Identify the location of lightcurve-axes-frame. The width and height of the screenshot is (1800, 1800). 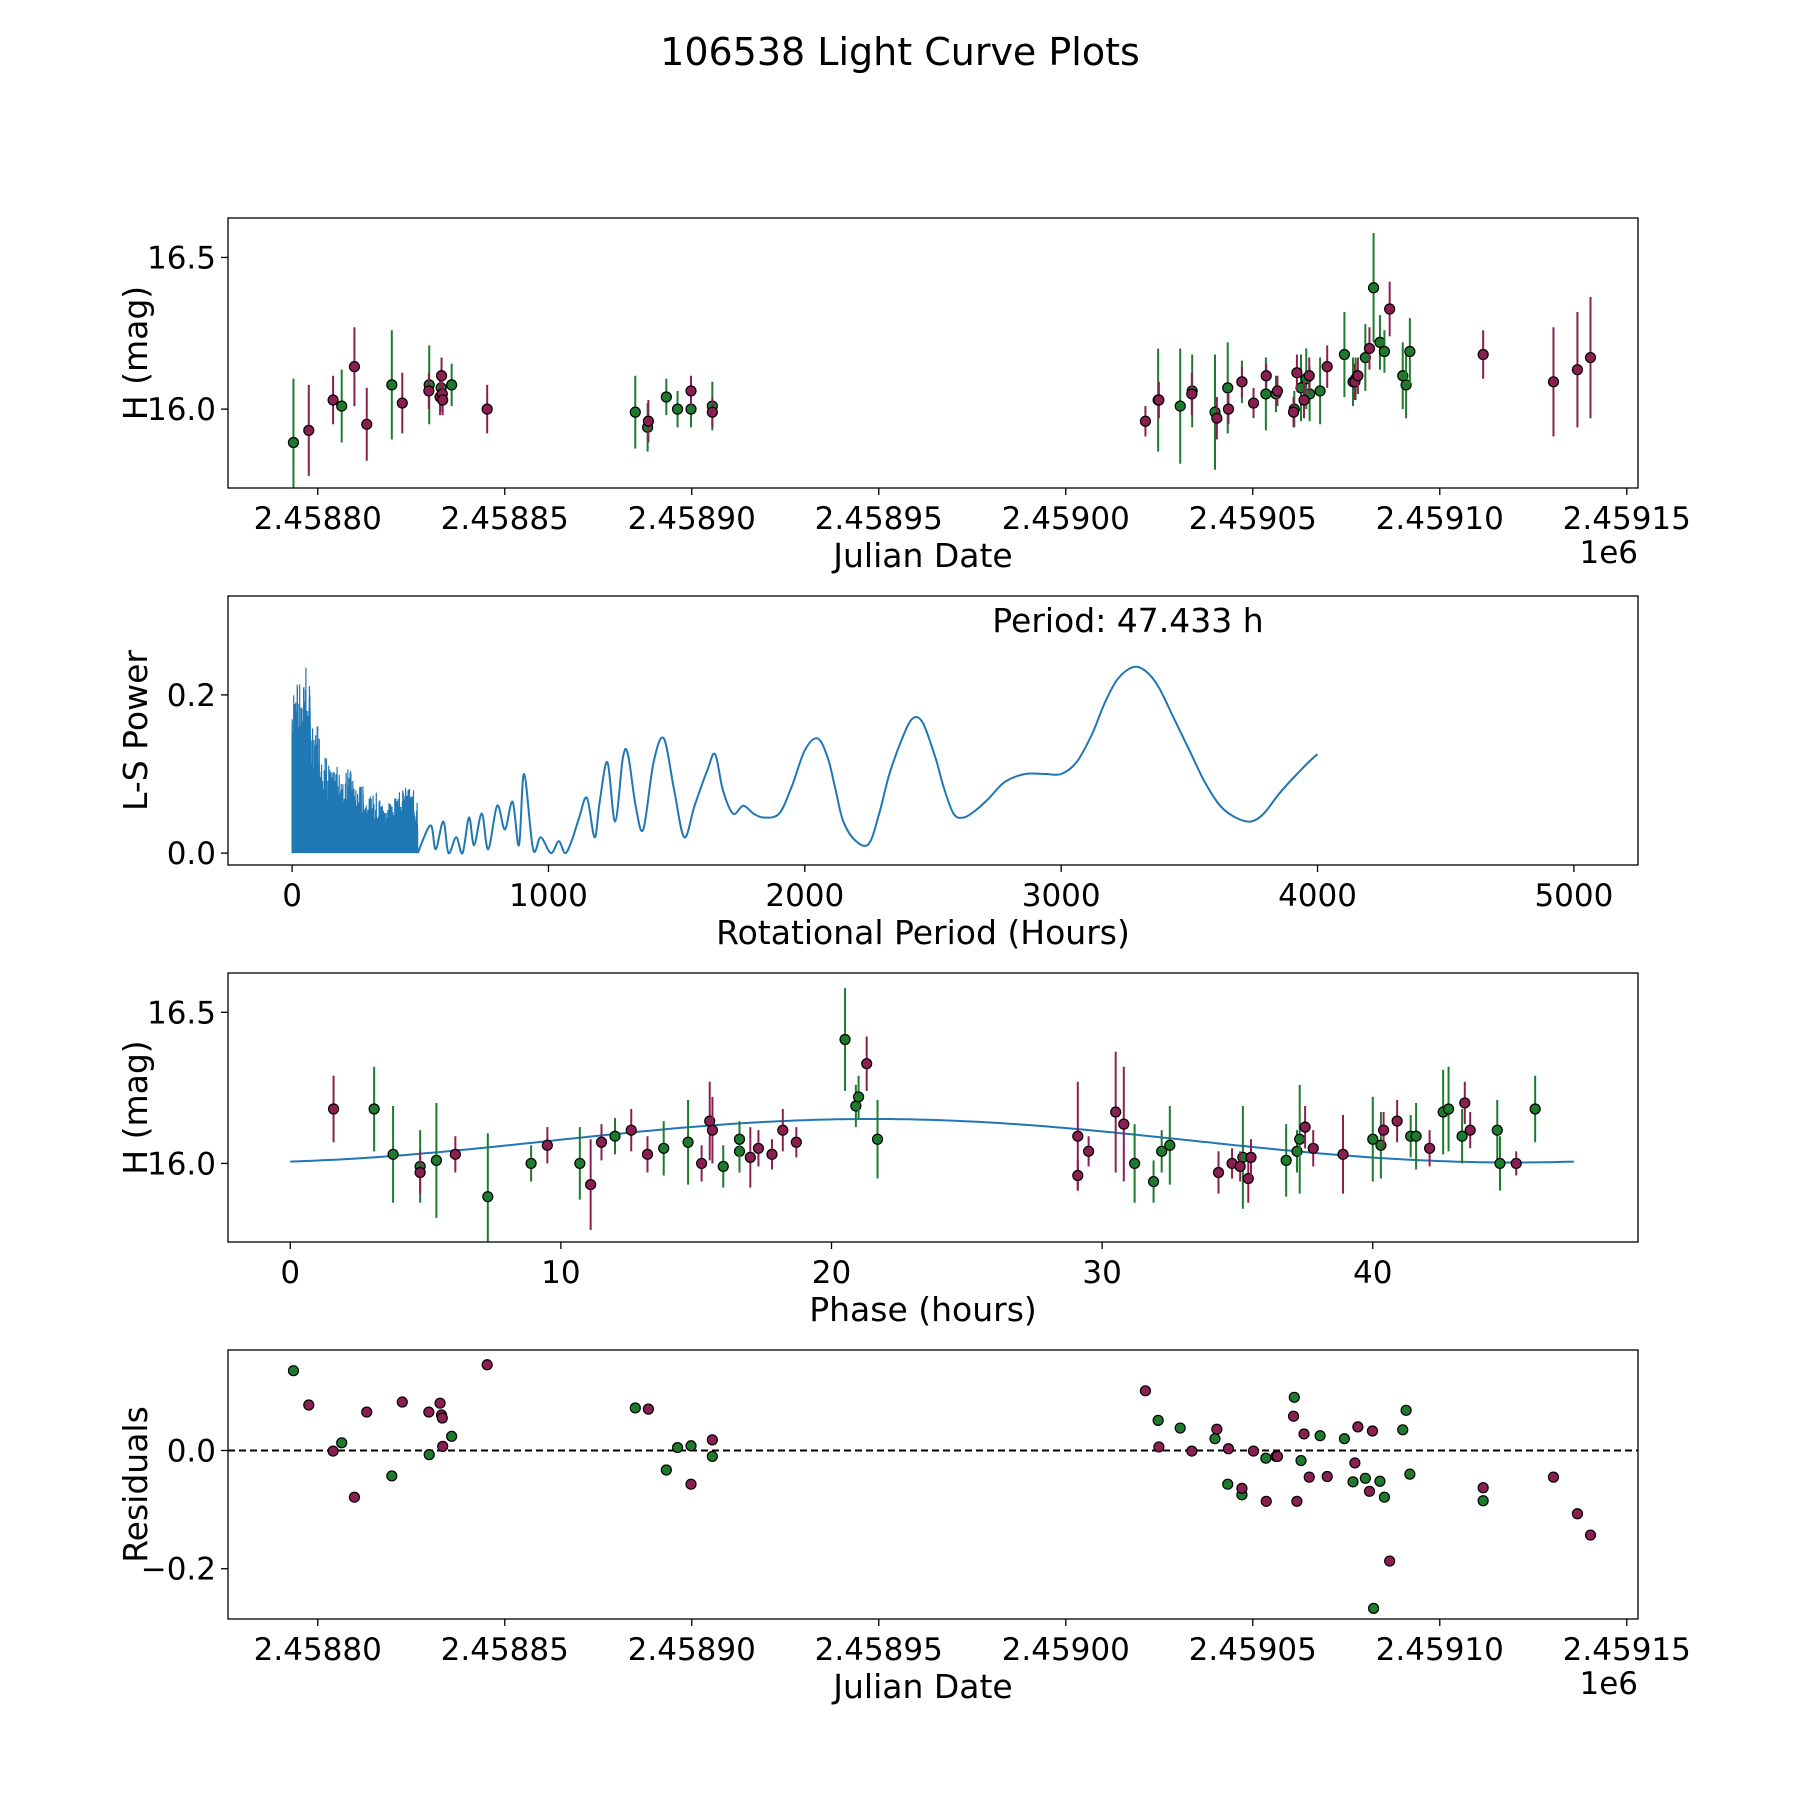
(933, 353).